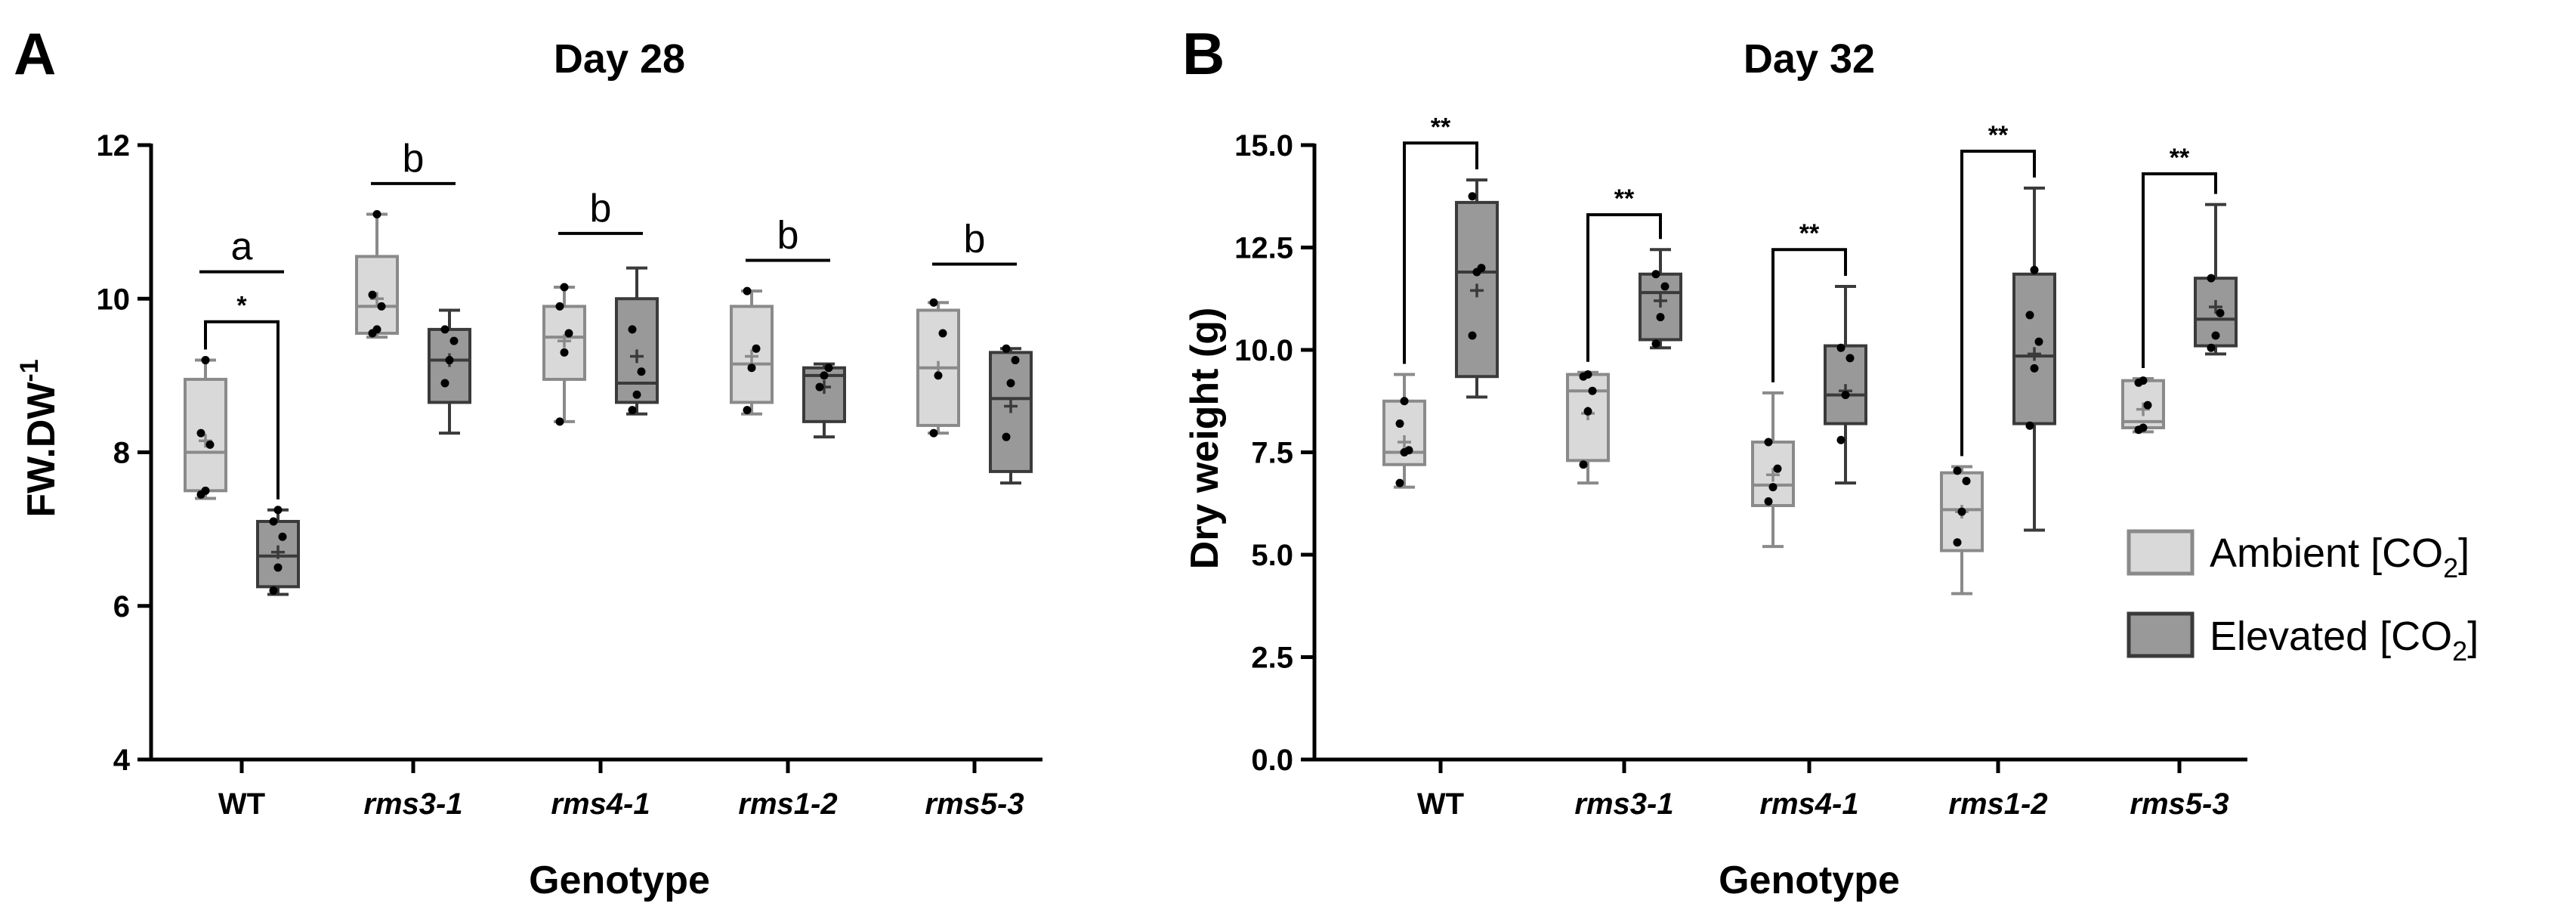 The height and width of the screenshot is (922, 2576). What do you see at coordinates (39, 438) in the screenshot?
I see `panel-a-y-axis-label: FW.DW-1` at bounding box center [39, 438].